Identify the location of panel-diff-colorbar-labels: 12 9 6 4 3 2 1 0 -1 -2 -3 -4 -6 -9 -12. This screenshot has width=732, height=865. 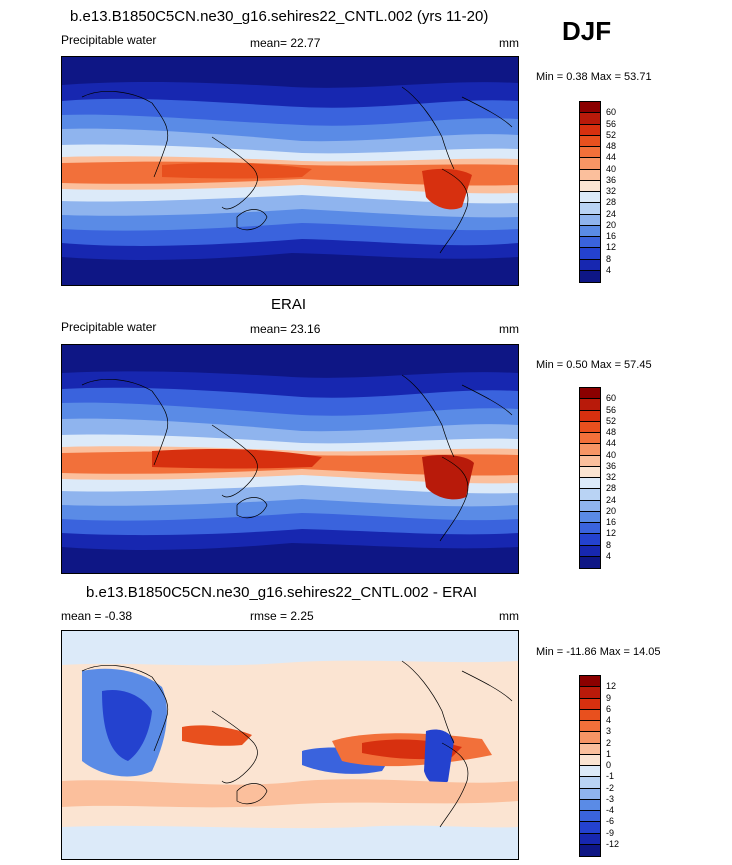
(621, 765).